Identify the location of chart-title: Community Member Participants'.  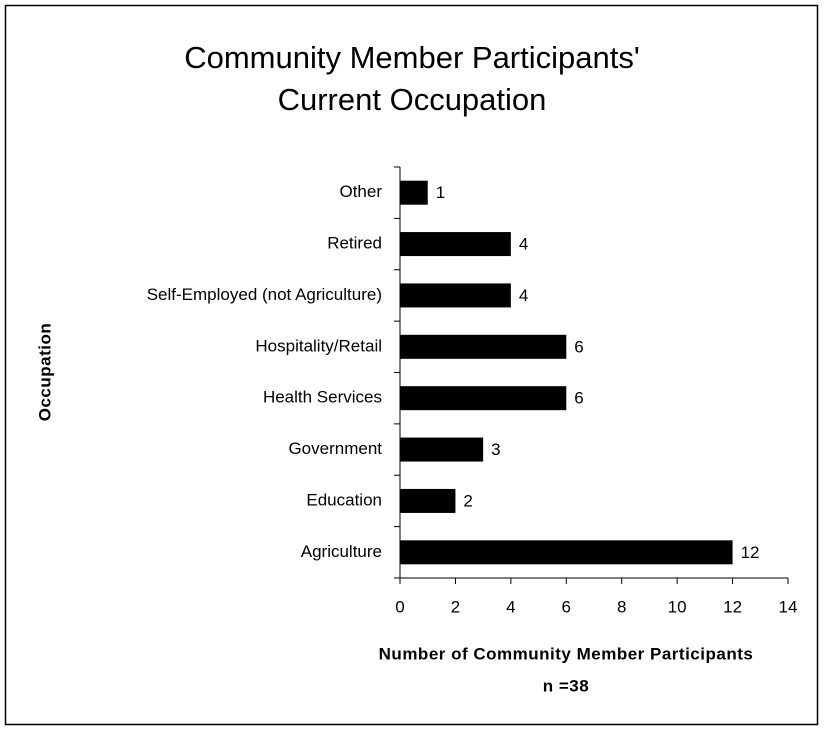
(412, 57).